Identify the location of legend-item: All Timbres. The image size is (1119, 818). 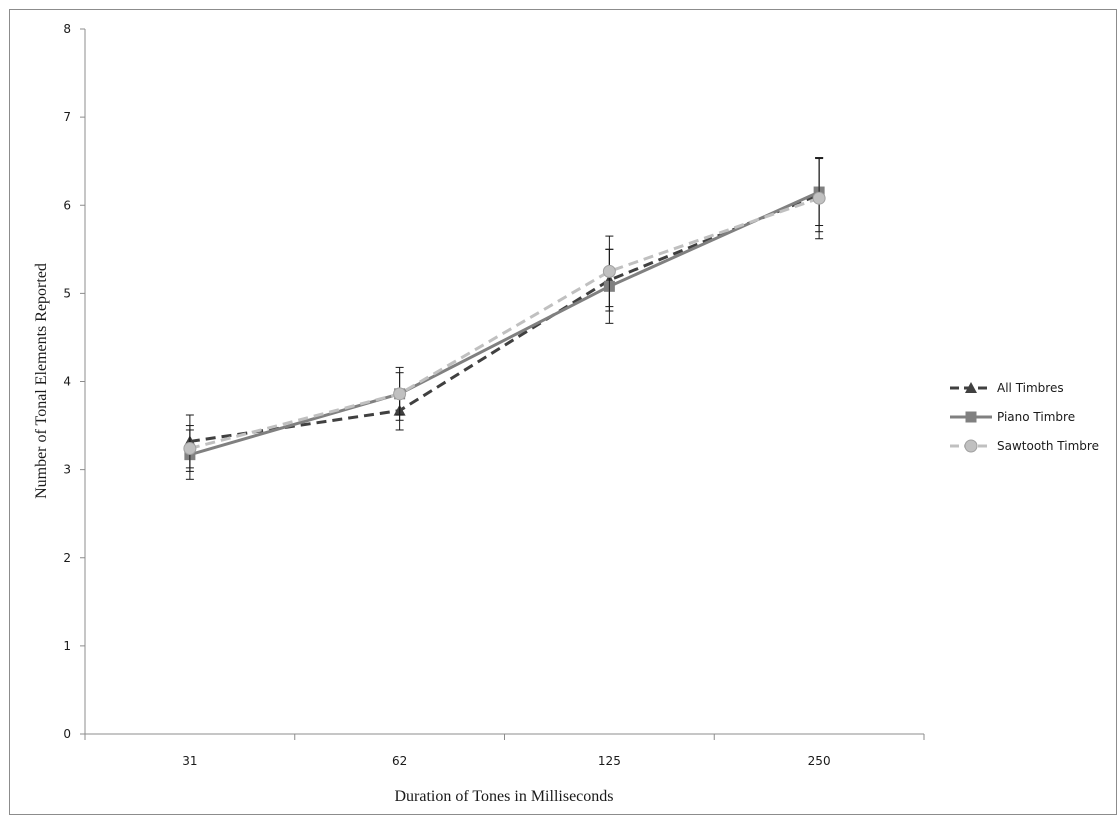
(1007, 388).